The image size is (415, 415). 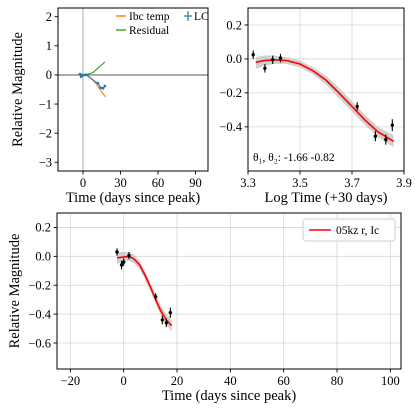 What do you see at coordinates (49, 46) in the screenshot?
I see `y-tick-label: 1` at bounding box center [49, 46].